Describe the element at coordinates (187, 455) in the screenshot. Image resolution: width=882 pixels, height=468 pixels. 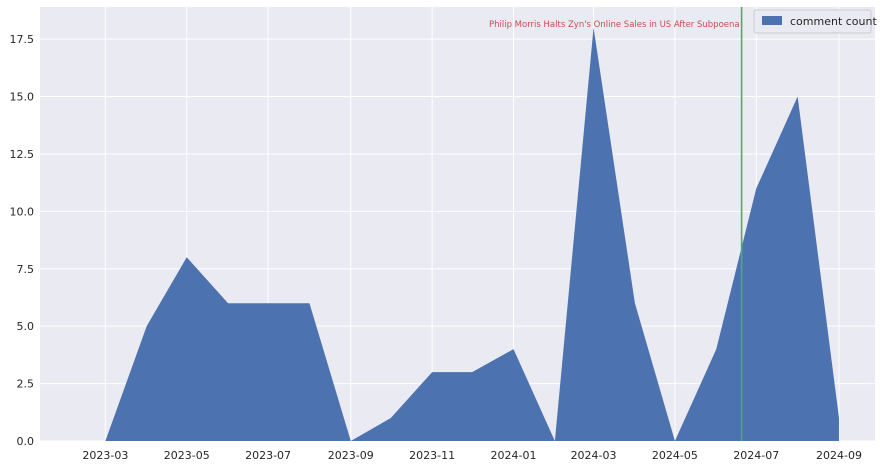
I see `x-tick-label: 2023-05` at that location.